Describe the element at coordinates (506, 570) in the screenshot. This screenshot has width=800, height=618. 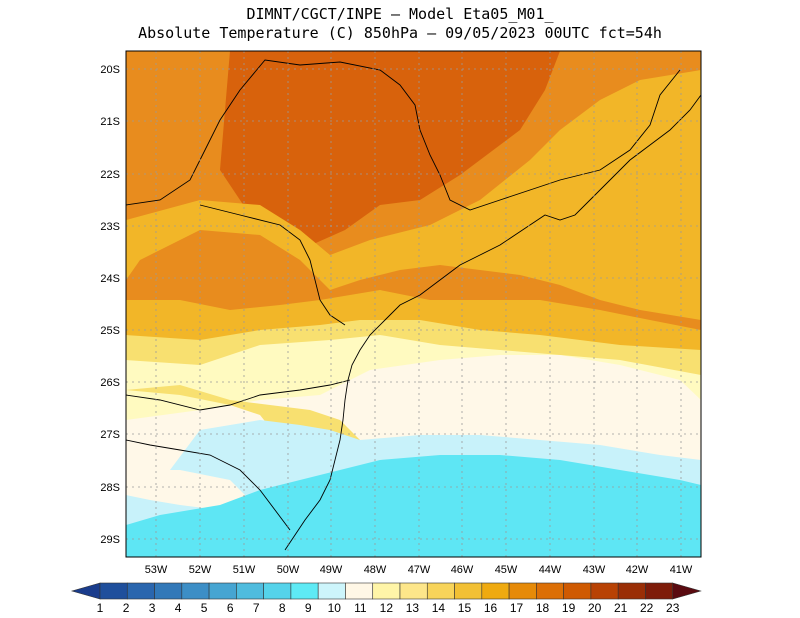
I see `lon-label: 45W` at that location.